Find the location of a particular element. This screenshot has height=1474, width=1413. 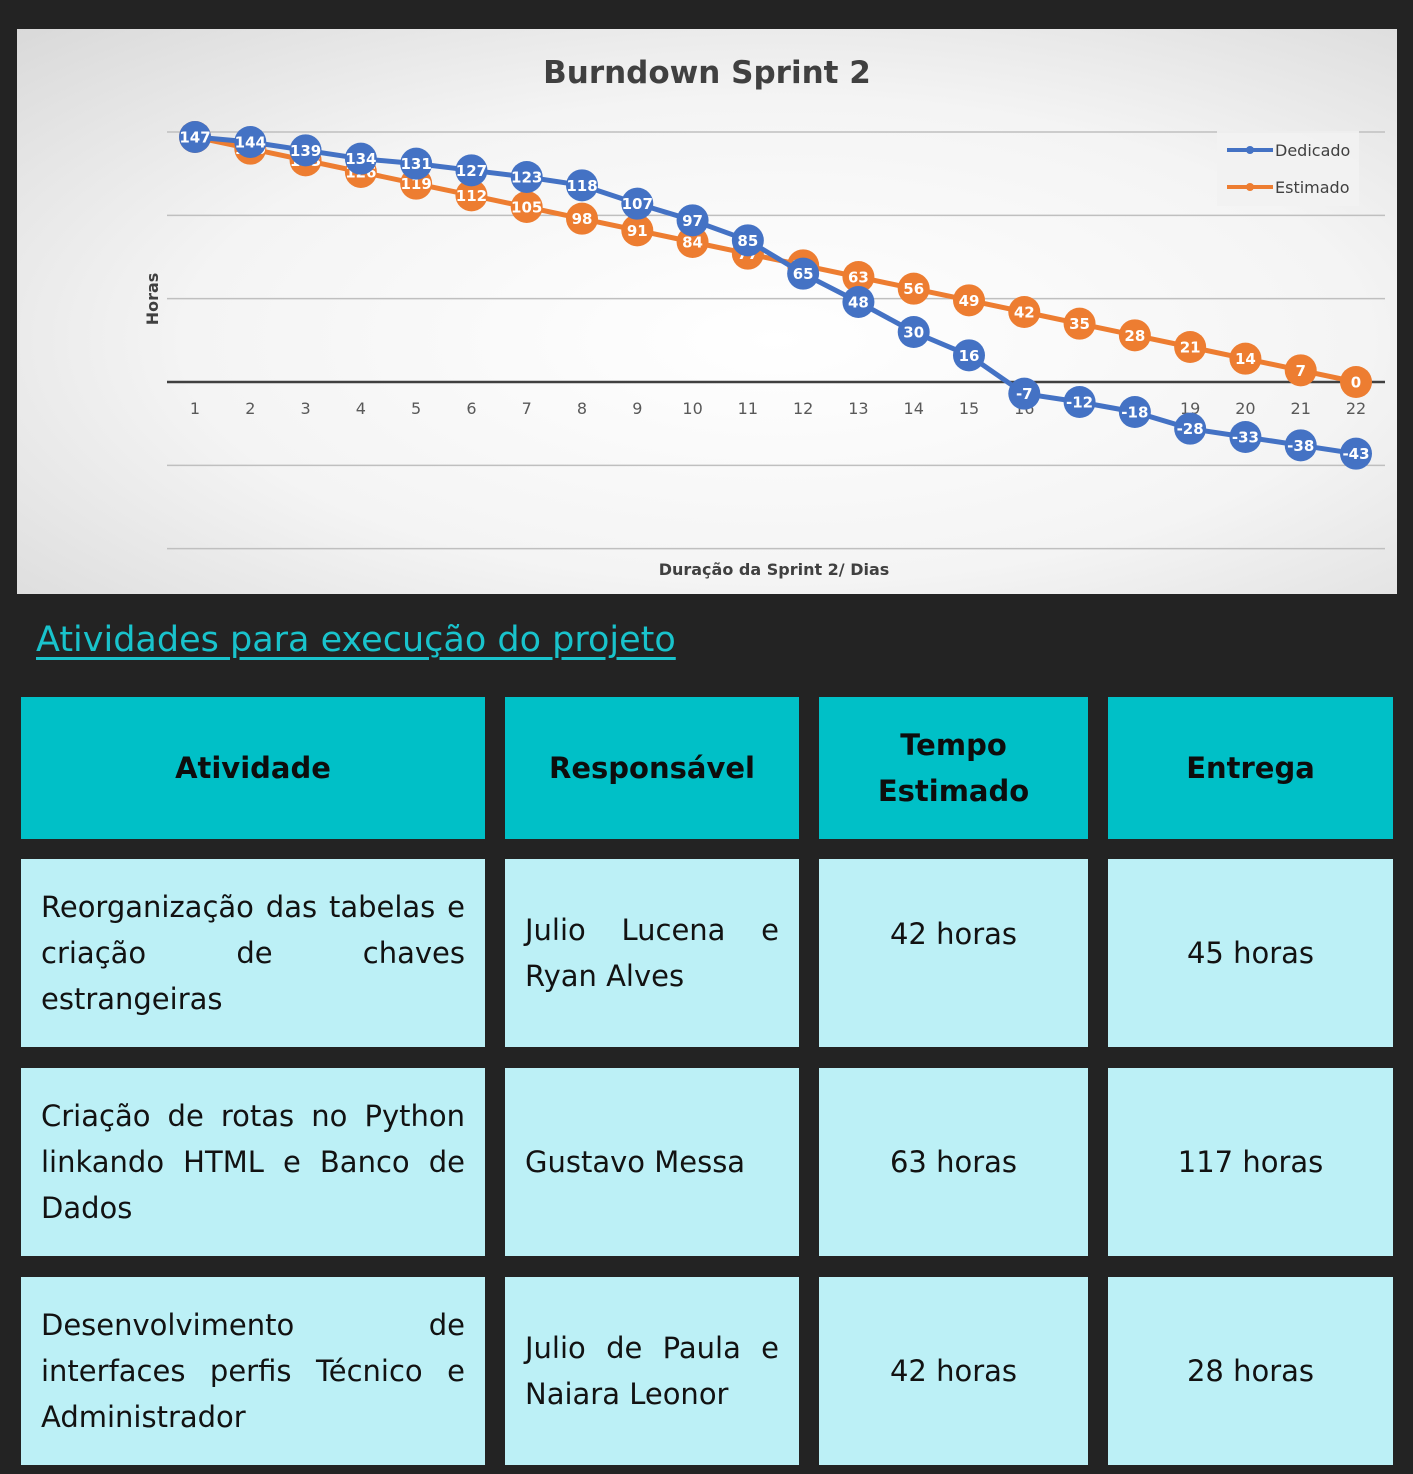

data-label: -7 is located at coordinates (1024, 394).